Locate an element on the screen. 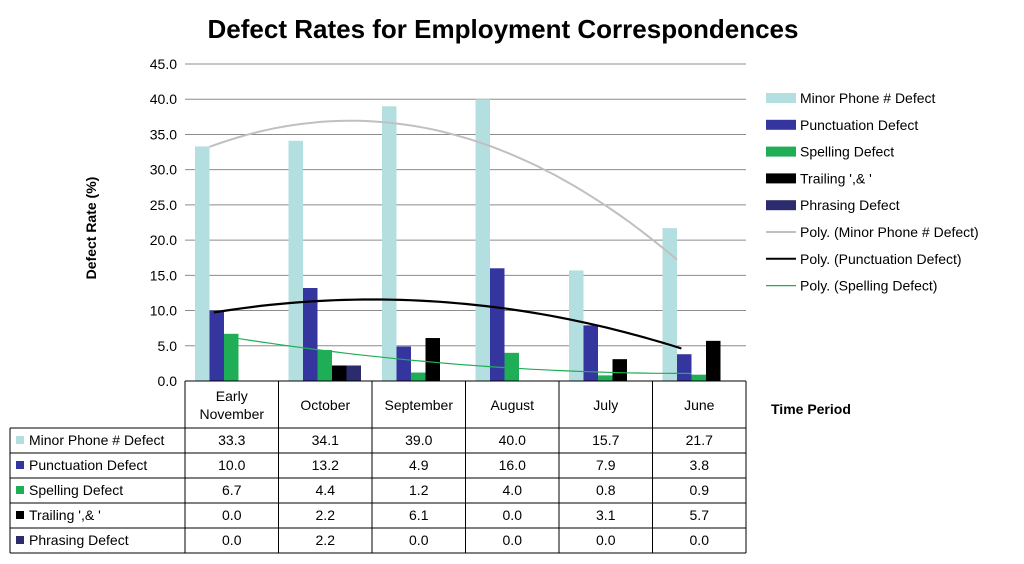 The height and width of the screenshot is (564, 1024). category-label: October is located at coordinates (325, 405).